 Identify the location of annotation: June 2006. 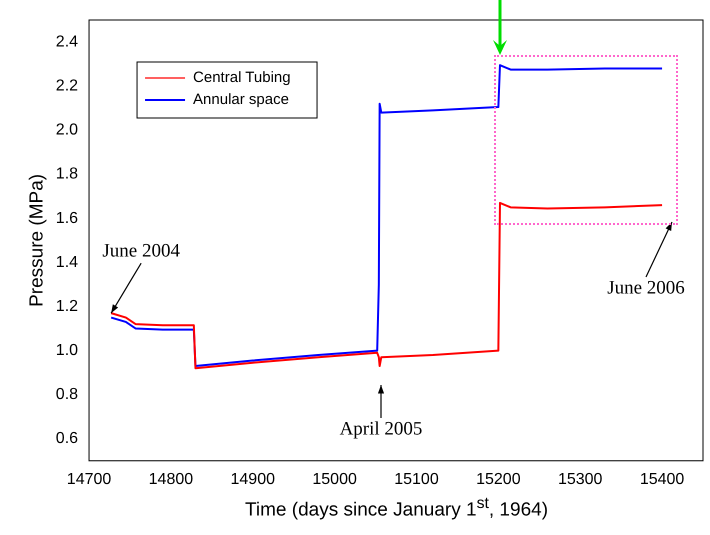
(646, 287).